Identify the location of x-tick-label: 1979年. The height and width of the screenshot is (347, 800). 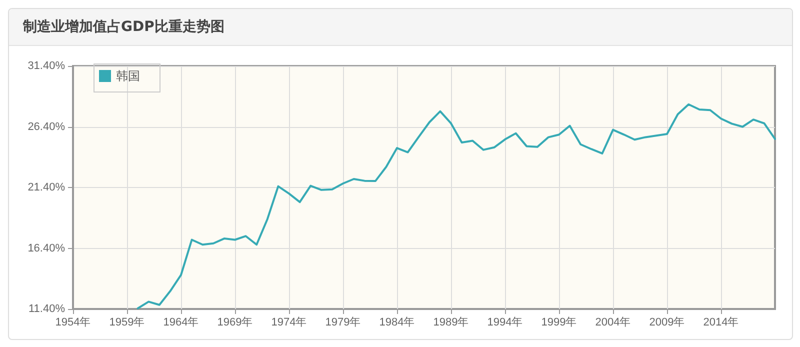
(343, 322).